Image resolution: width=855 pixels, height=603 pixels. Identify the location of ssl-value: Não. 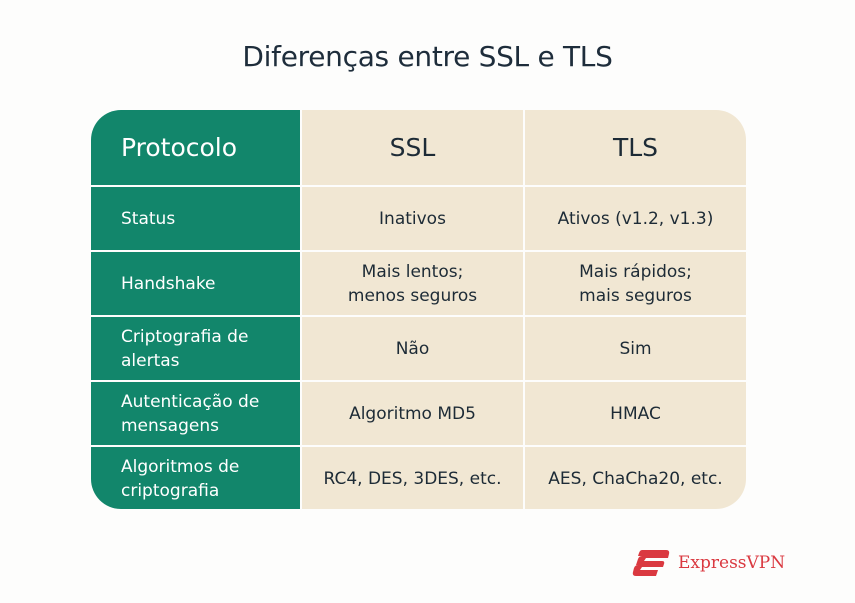
(412, 348).